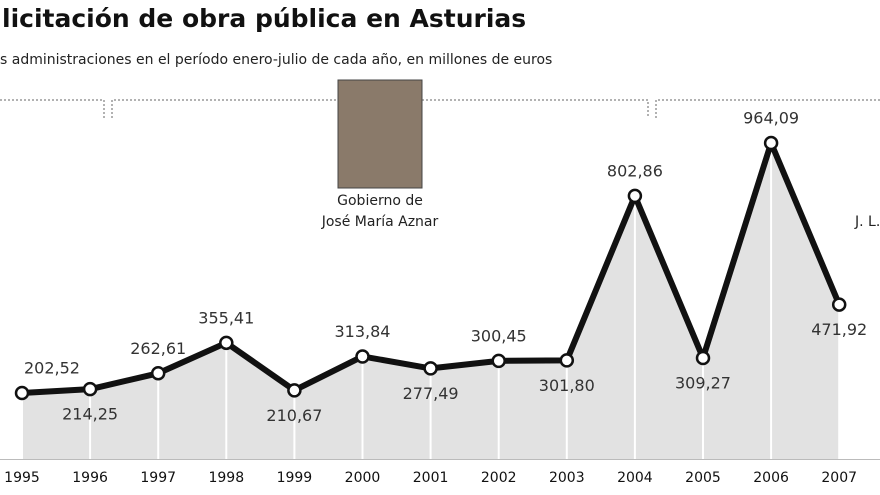 The width and height of the screenshot is (880, 495). I want to click on value-label: 277,49, so click(431, 393).